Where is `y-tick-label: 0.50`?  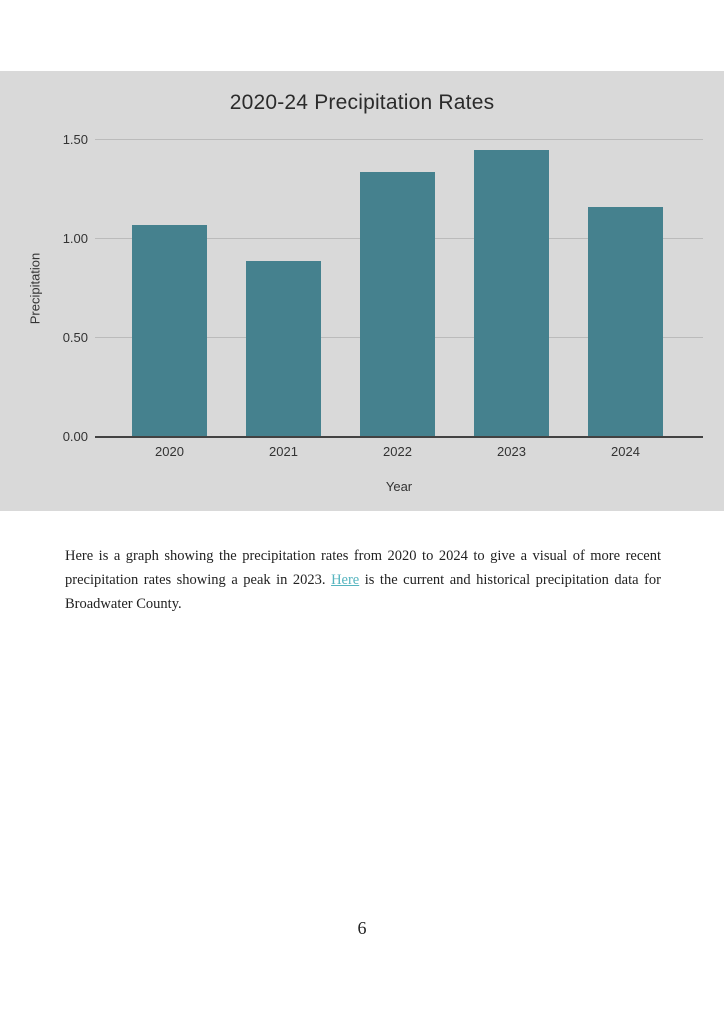
y-tick-label: 0.50 is located at coordinates (75, 337).